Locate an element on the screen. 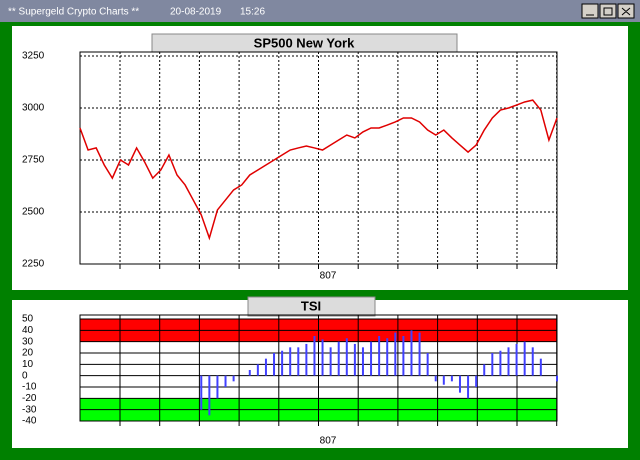 This screenshot has width=640, height=460. y-tick-label: -10 is located at coordinates (29, 387).